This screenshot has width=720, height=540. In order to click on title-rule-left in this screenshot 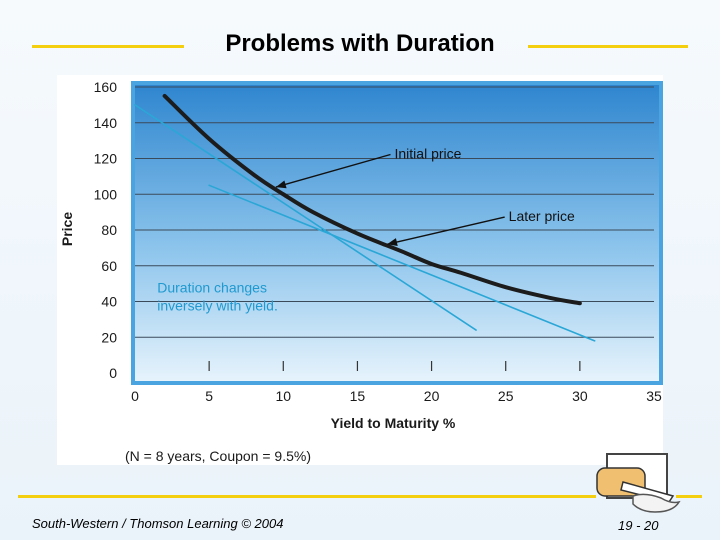, I will do `click(108, 46)`.